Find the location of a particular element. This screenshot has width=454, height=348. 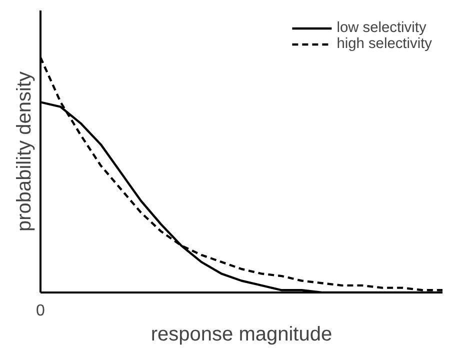

y-axis-title: probability density is located at coordinates (25, 151).